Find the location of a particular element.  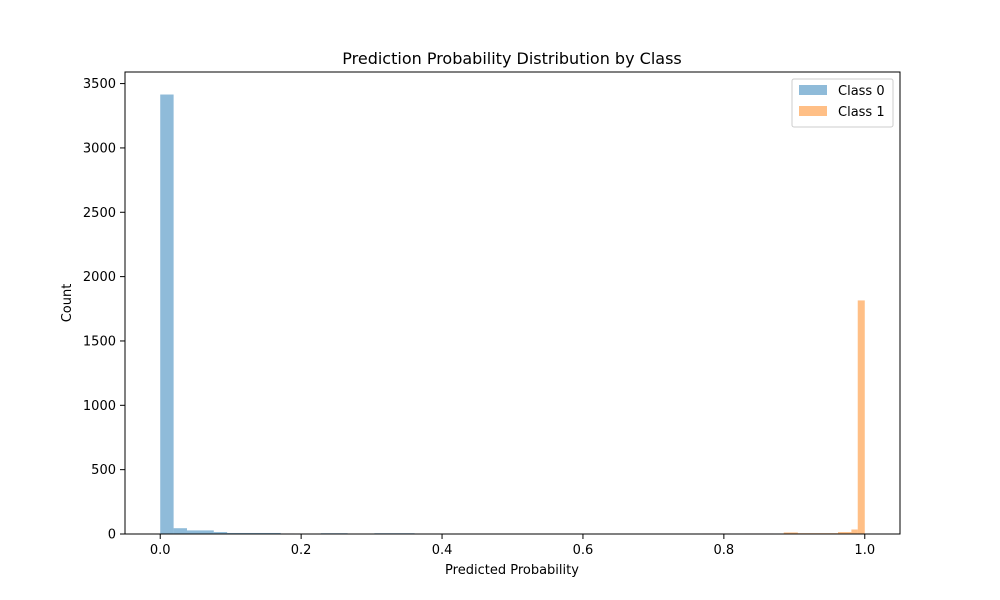

x-tick-label: 0.4 is located at coordinates (442, 550).